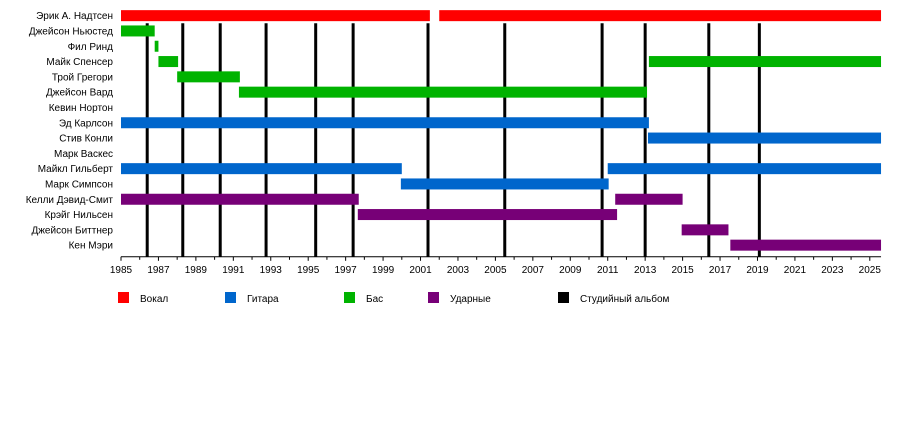 Image resolution: width=900 pixels, height=430 pixels. What do you see at coordinates (433, 297) in the screenshot?
I see `legend-swatch-drums` at bounding box center [433, 297].